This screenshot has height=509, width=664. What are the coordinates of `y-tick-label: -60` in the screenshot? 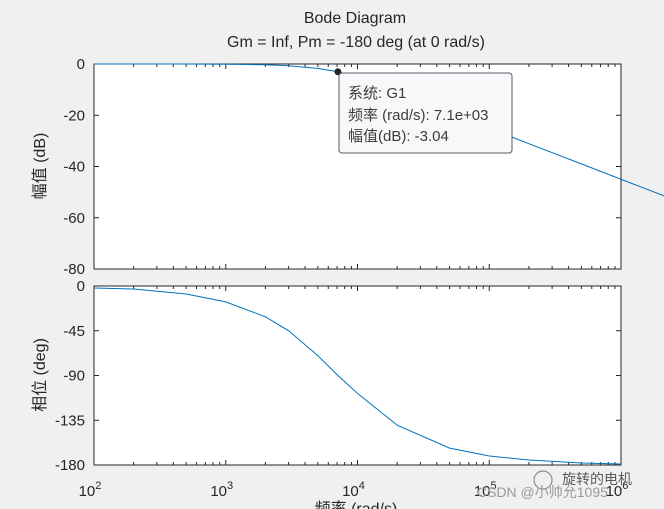 It's located at (74, 218).